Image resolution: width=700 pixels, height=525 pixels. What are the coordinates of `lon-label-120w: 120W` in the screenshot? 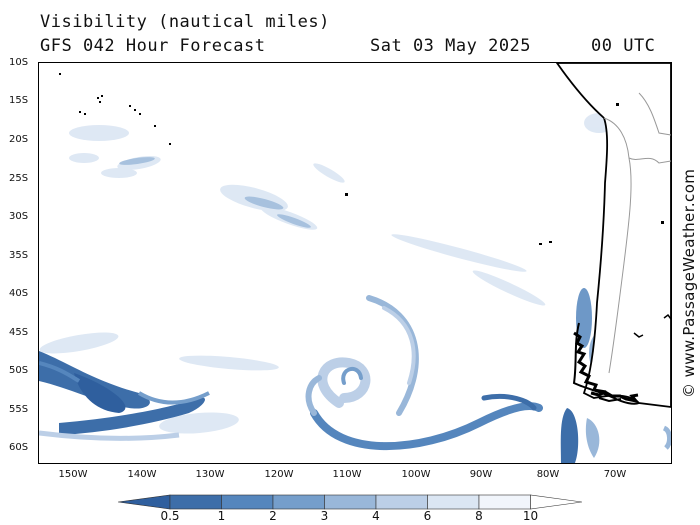 It's located at (279, 474).